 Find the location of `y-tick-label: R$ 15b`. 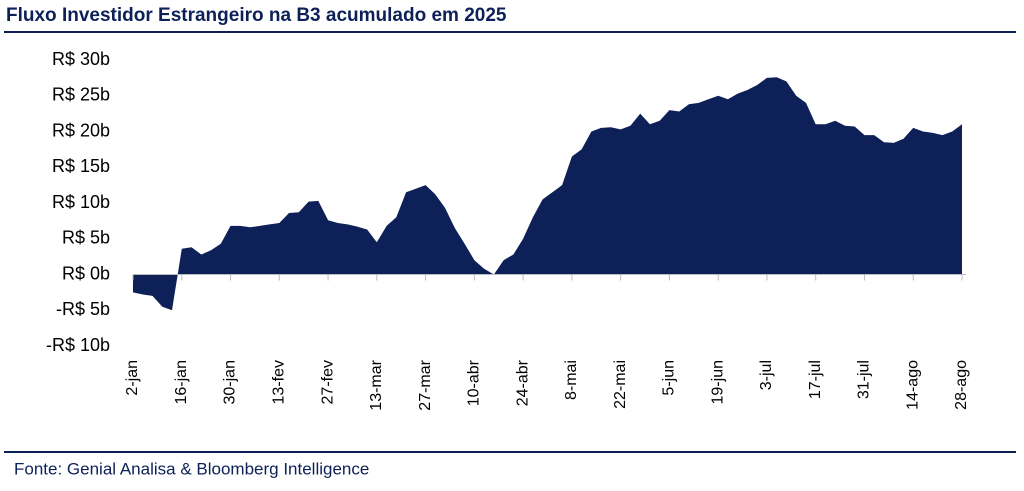

y-tick-label: R$ 15b is located at coordinates (81, 166).